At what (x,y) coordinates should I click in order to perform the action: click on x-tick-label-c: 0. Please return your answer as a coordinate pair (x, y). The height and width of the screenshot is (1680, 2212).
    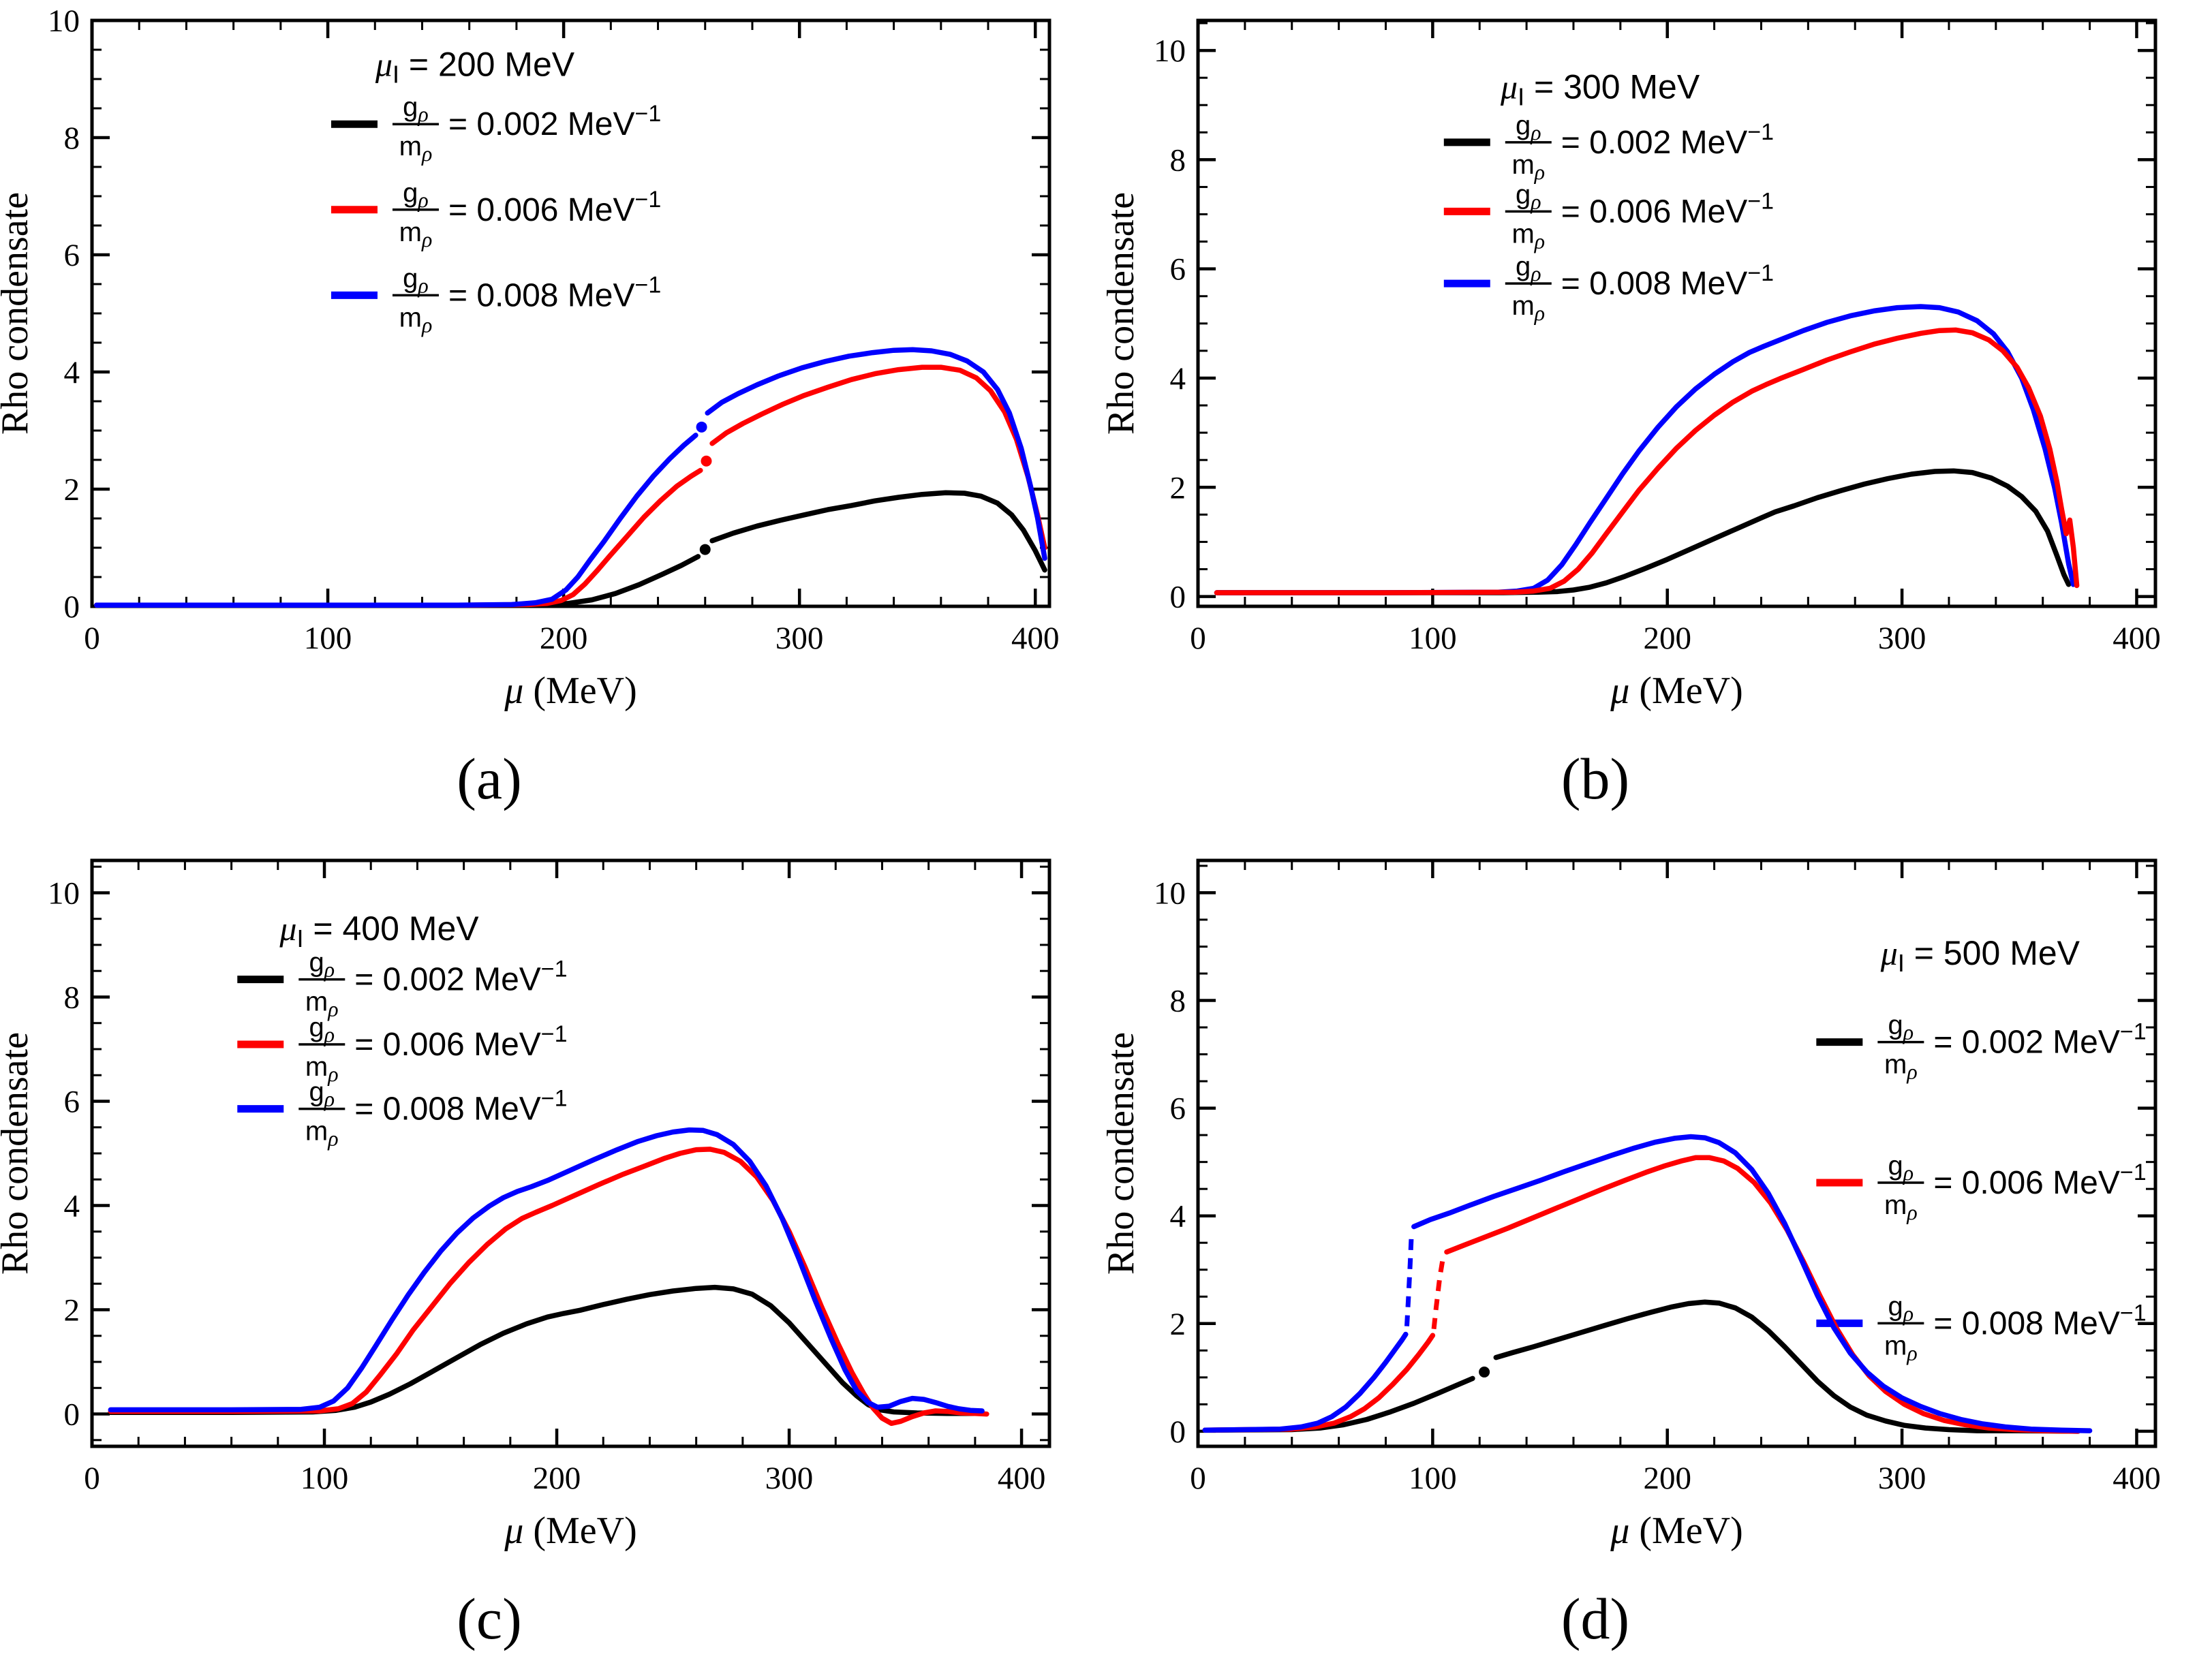
    Looking at the image, I should click on (92, 1478).